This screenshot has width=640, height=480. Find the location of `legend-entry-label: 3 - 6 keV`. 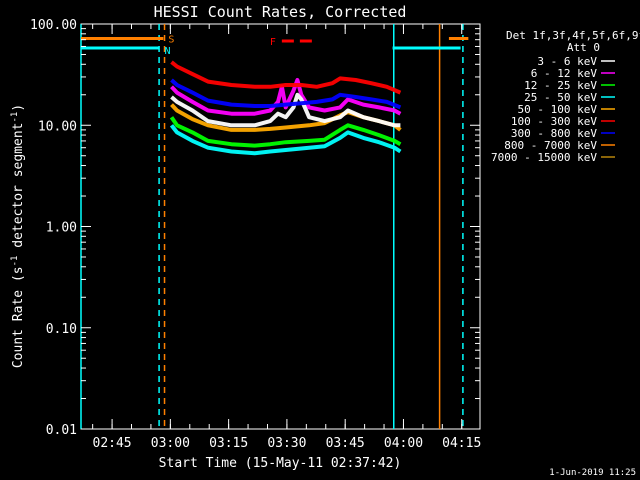

legend-entry-label: 3 - 6 keV is located at coordinates (567, 61).